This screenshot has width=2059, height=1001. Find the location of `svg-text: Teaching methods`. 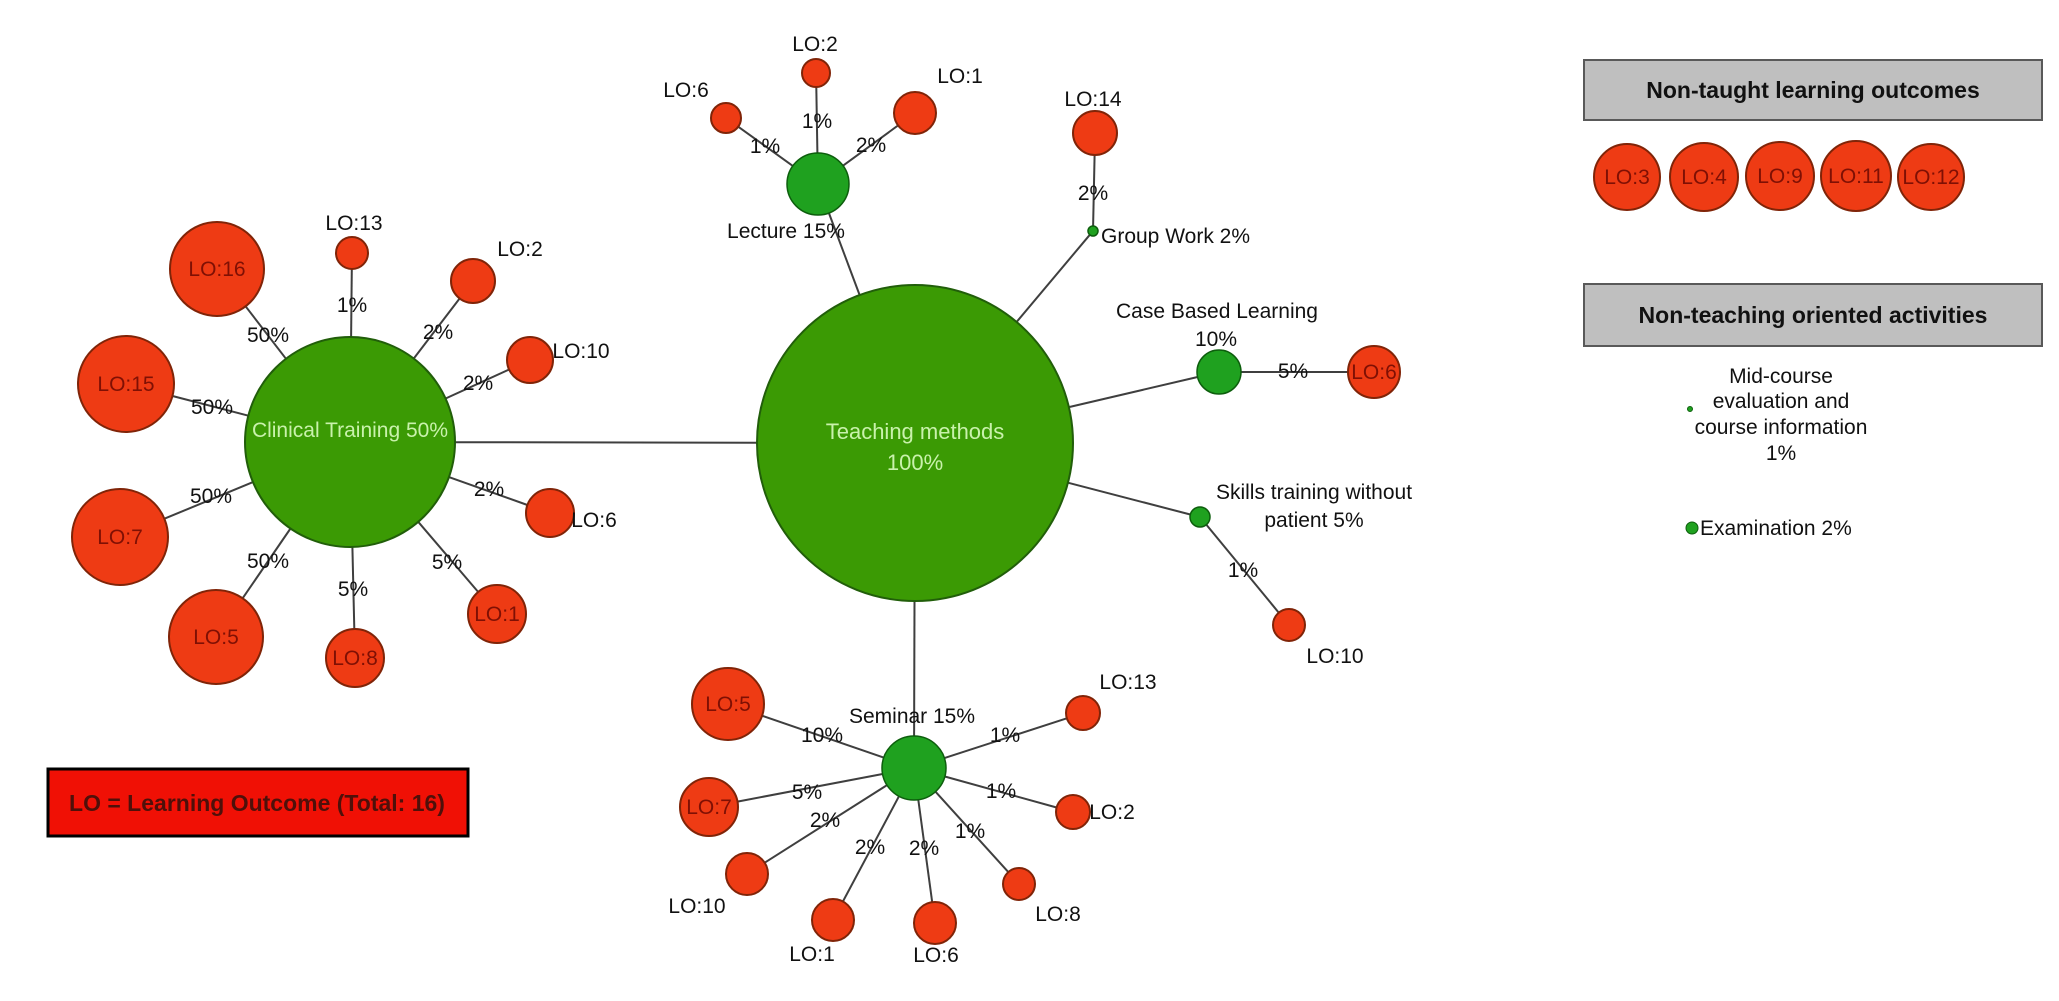

svg-text: Teaching methods is located at coordinates (915, 431).